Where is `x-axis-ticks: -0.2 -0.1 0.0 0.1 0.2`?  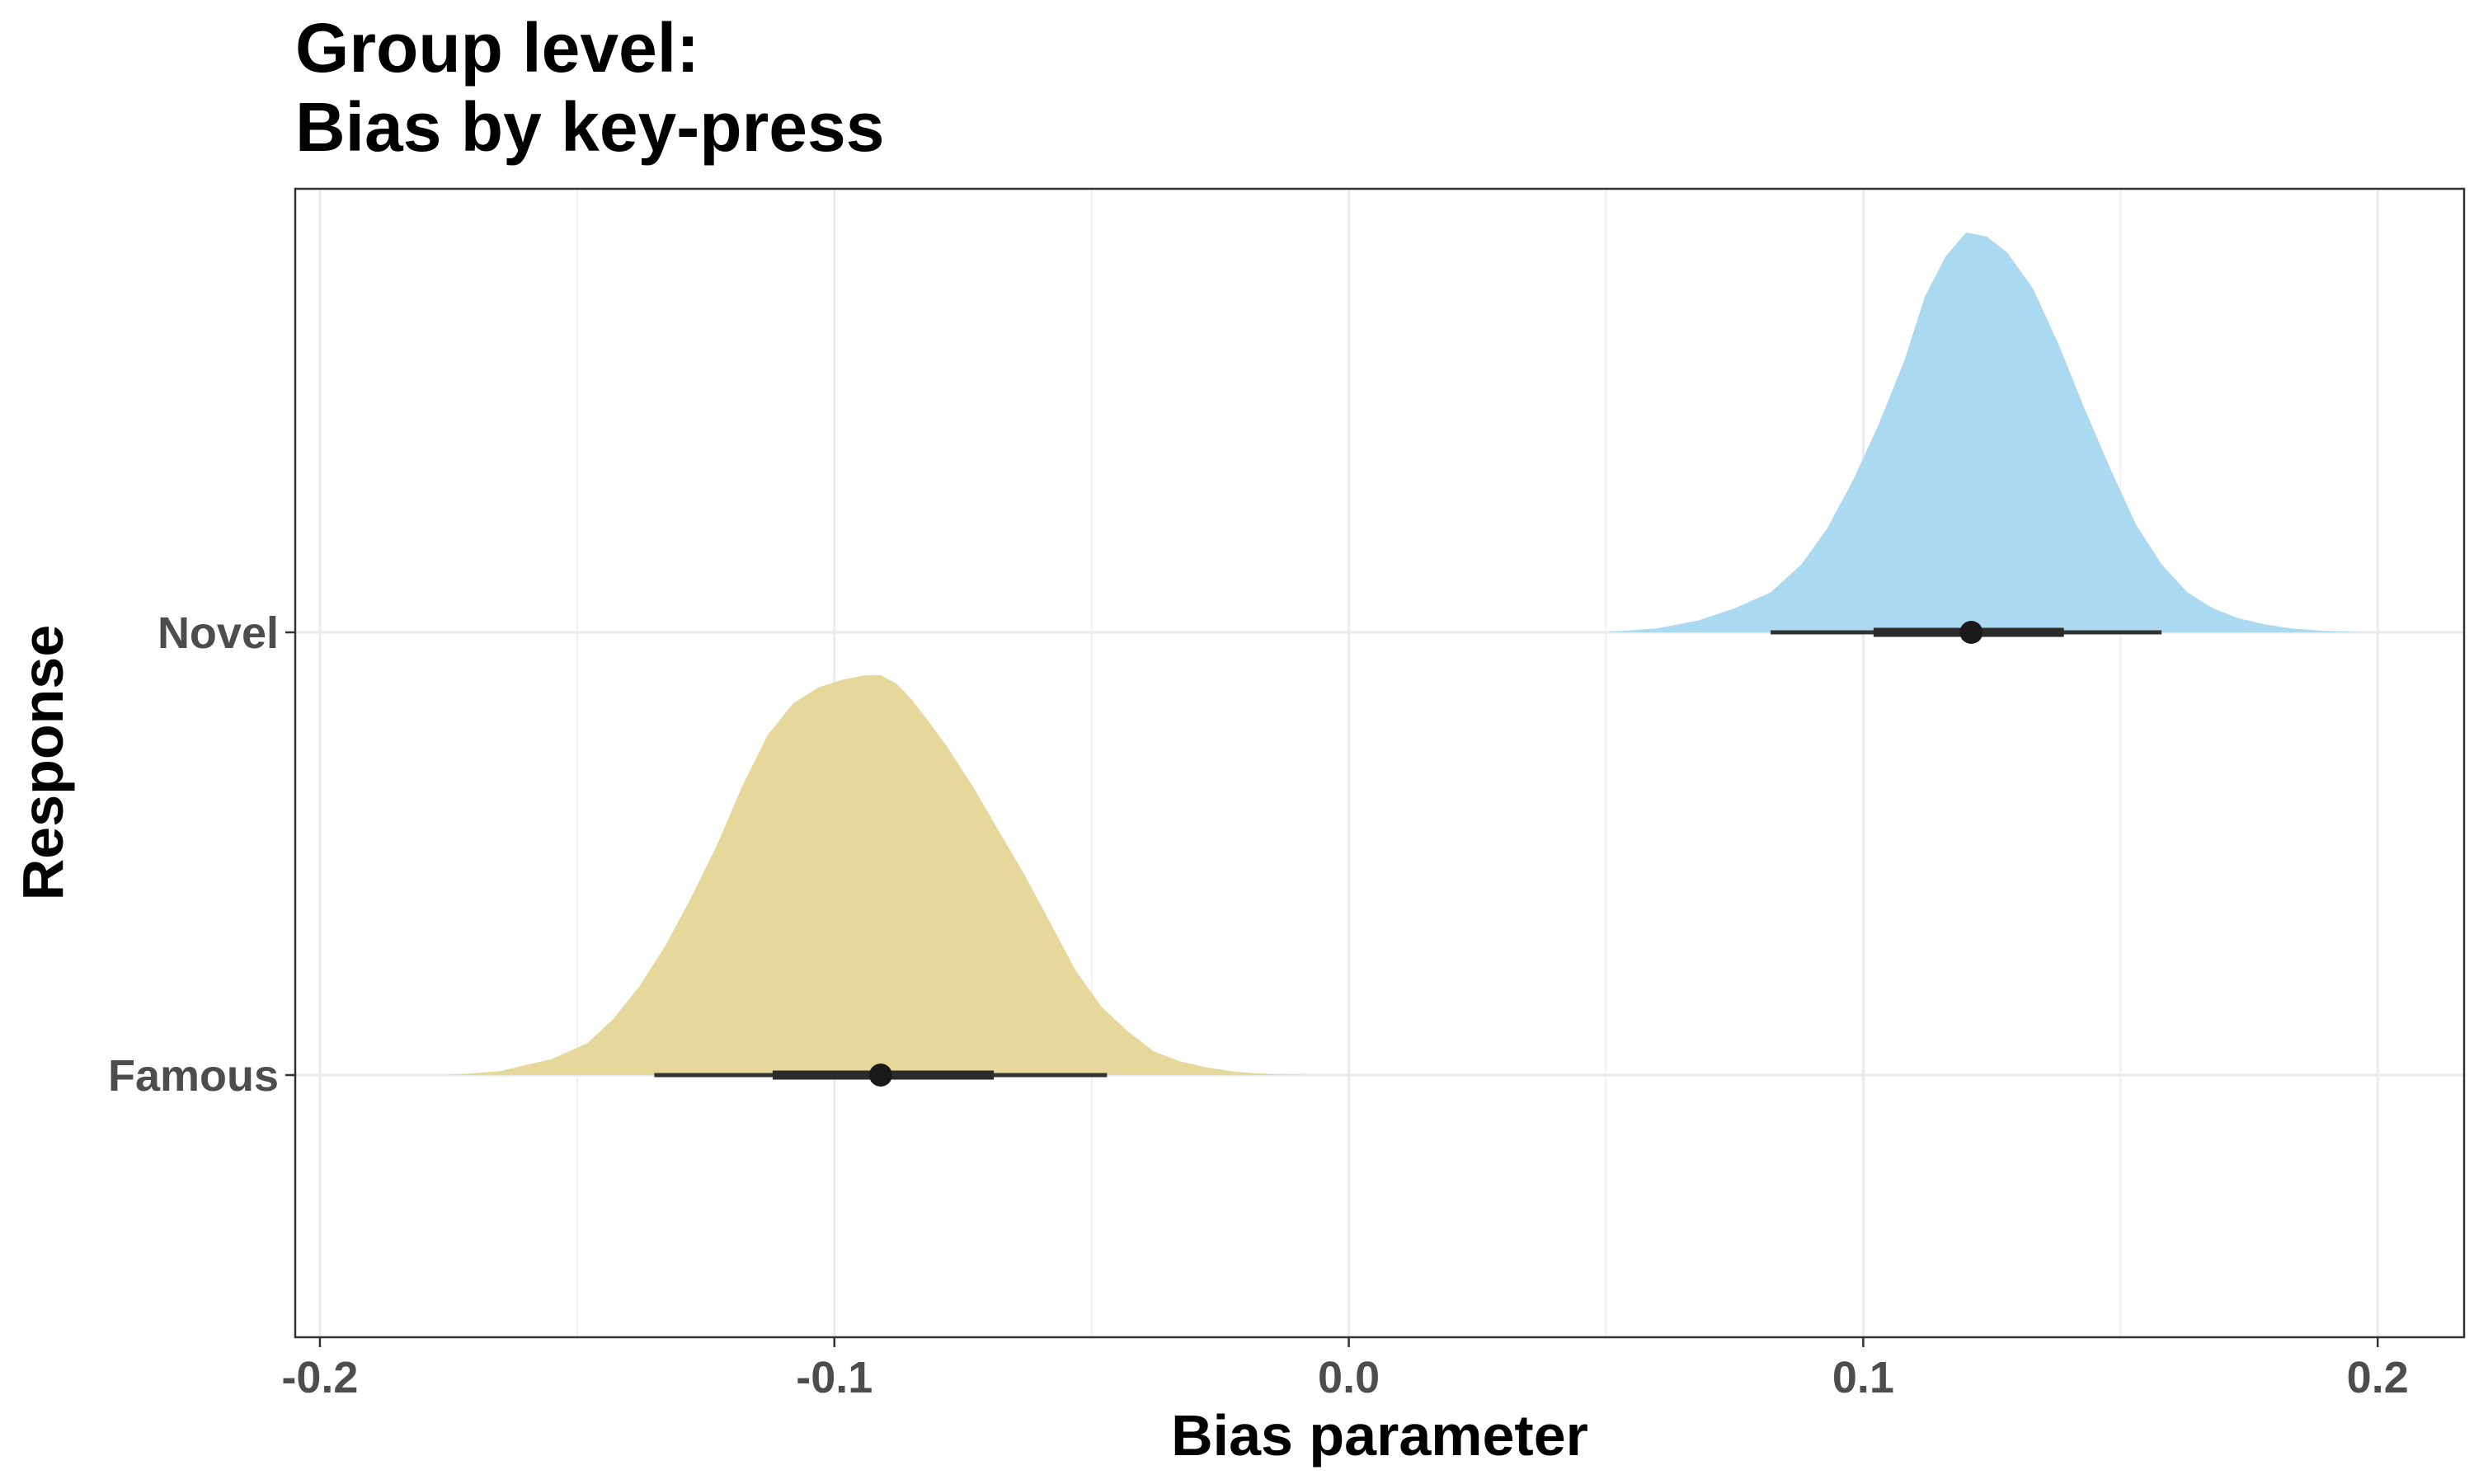 x-axis-ticks: -0.2 -0.1 0.0 0.1 0.2 is located at coordinates (1345, 1369).